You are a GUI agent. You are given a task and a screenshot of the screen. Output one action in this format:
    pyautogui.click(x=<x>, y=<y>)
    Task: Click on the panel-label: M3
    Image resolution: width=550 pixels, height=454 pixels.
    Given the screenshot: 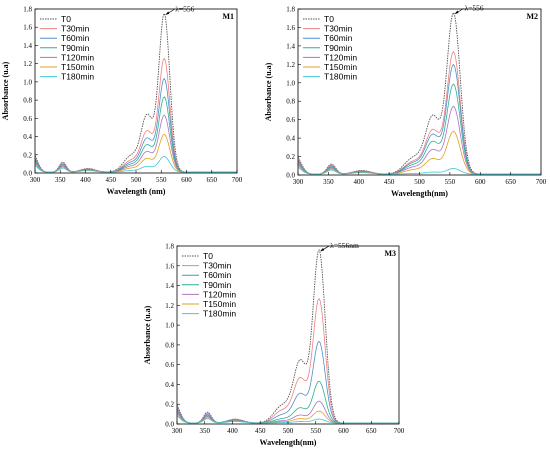 What is the action you would take?
    pyautogui.click(x=390, y=253)
    